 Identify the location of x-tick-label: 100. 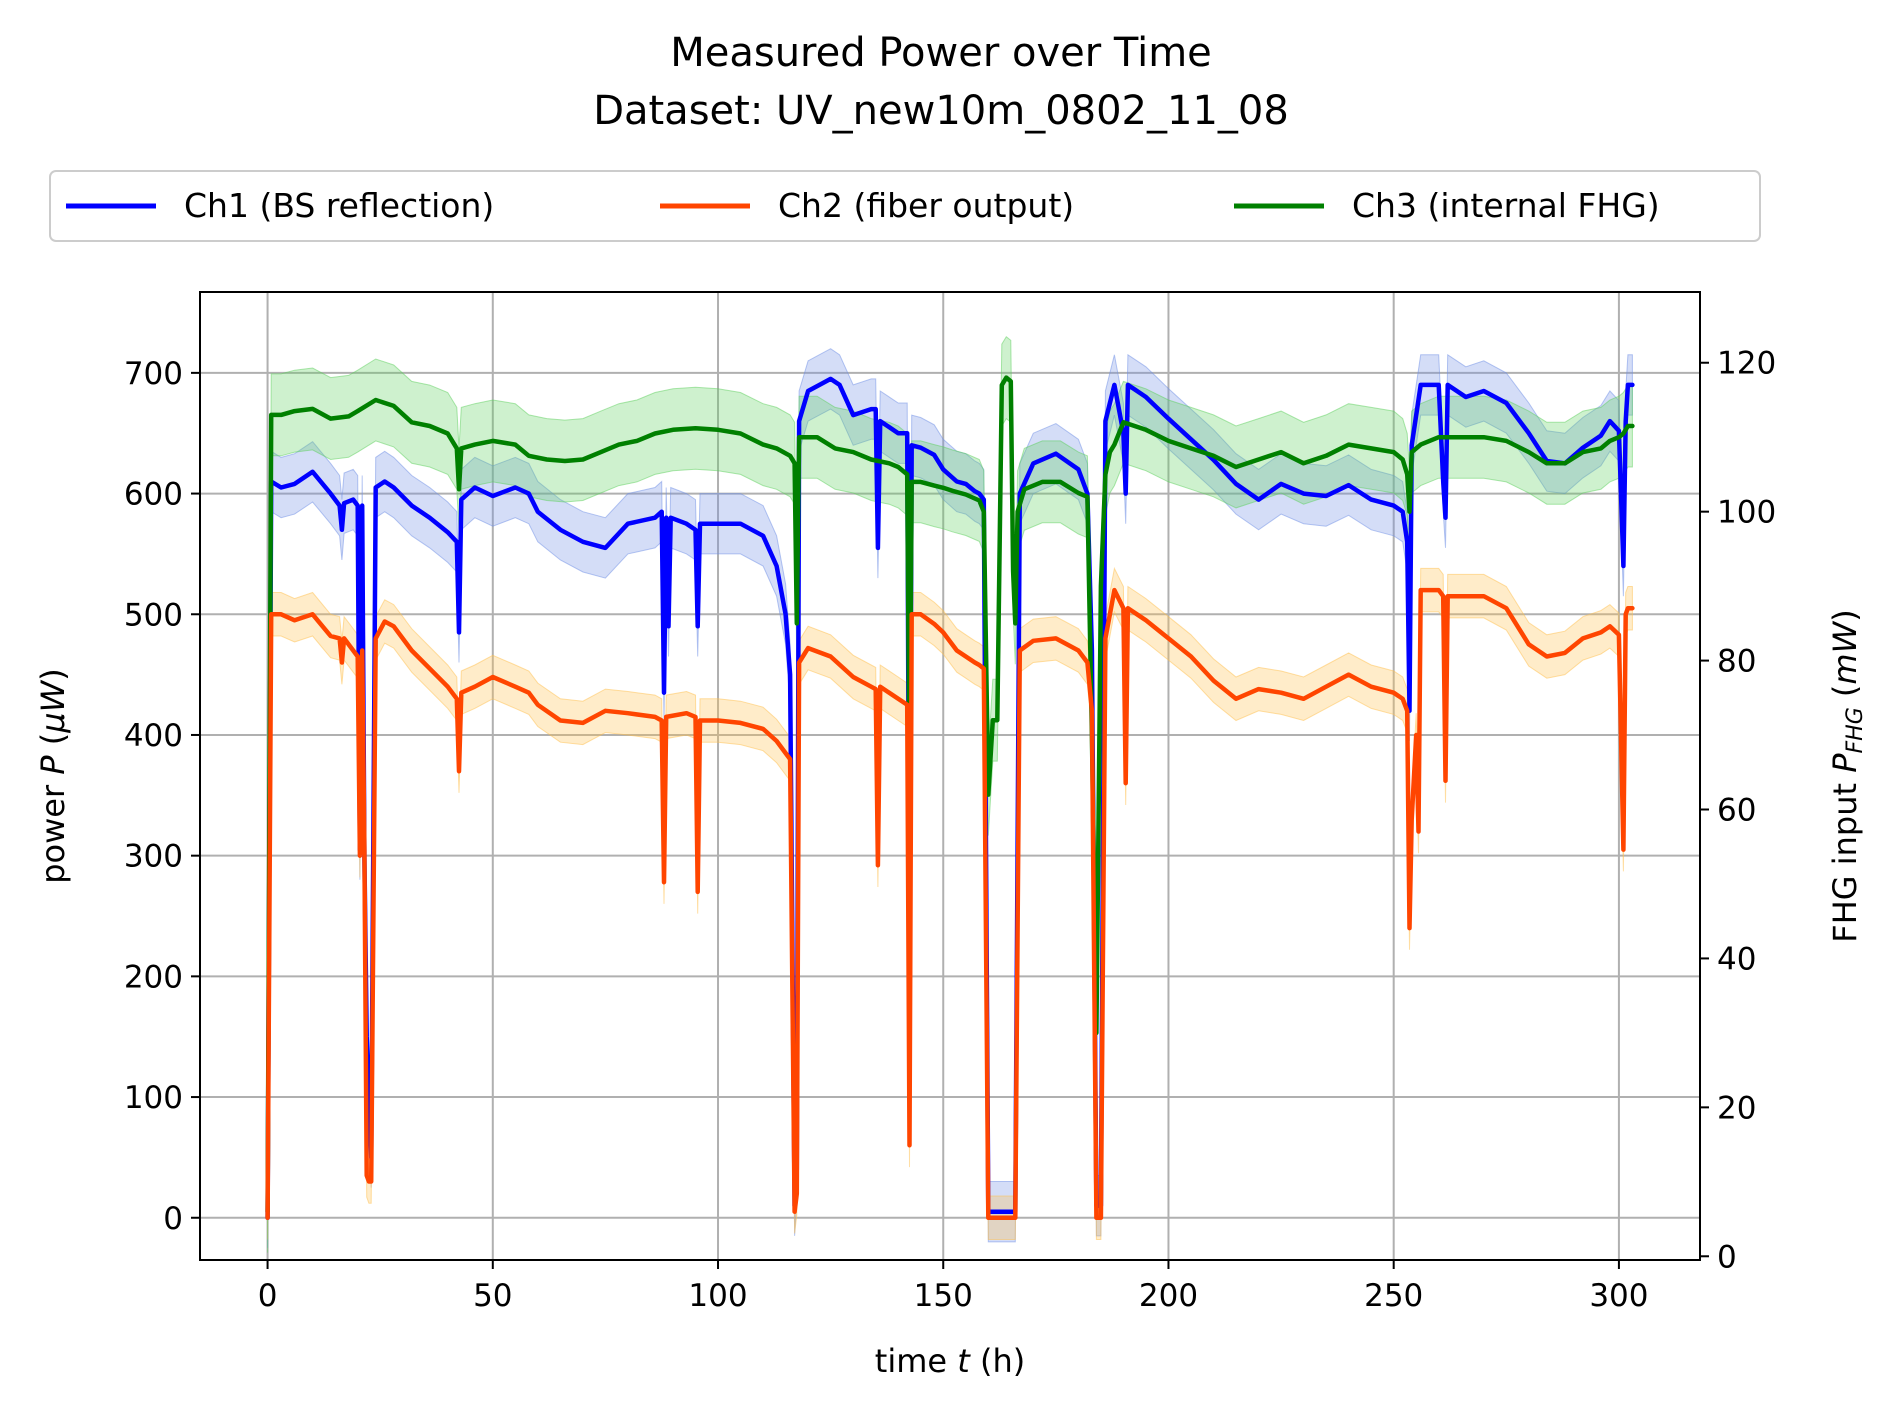
(717, 1296).